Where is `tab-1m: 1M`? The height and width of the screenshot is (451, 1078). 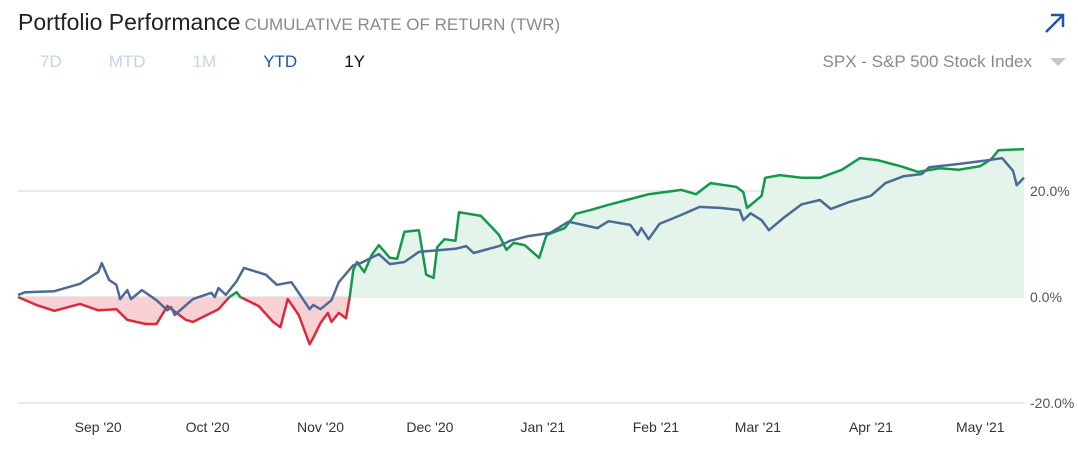 tab-1m: 1M is located at coordinates (204, 61).